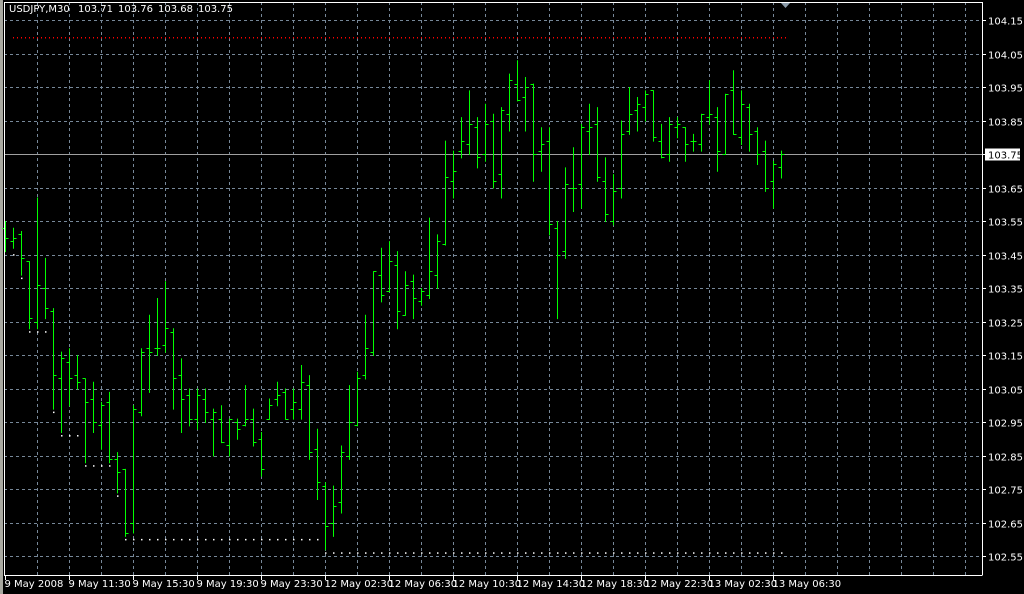  What do you see at coordinates (551, 584) in the screenshot?
I see `time-tick-label: 12 May 14:30` at bounding box center [551, 584].